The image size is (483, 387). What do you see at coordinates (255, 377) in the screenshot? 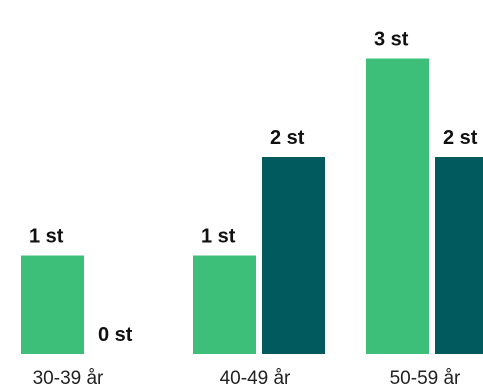
I see `category-label-1: 40-49 år` at bounding box center [255, 377].